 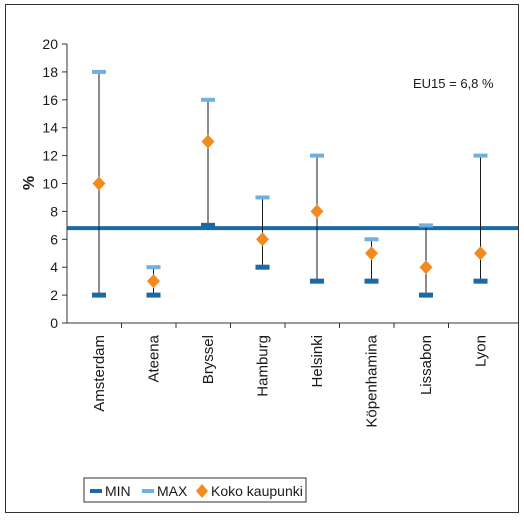 What do you see at coordinates (172, 491) in the screenshot?
I see `legend-label-max: MAX` at bounding box center [172, 491].